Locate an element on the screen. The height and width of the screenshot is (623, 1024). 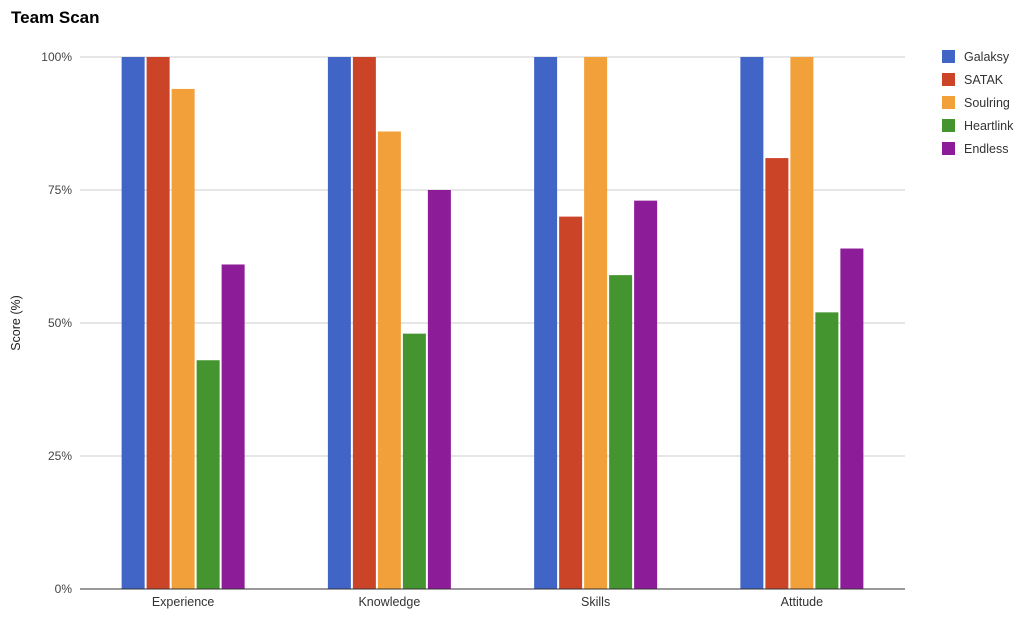
y-axis-ticks: 0% 25% 50% 75% 100% is located at coordinates (56, 323).